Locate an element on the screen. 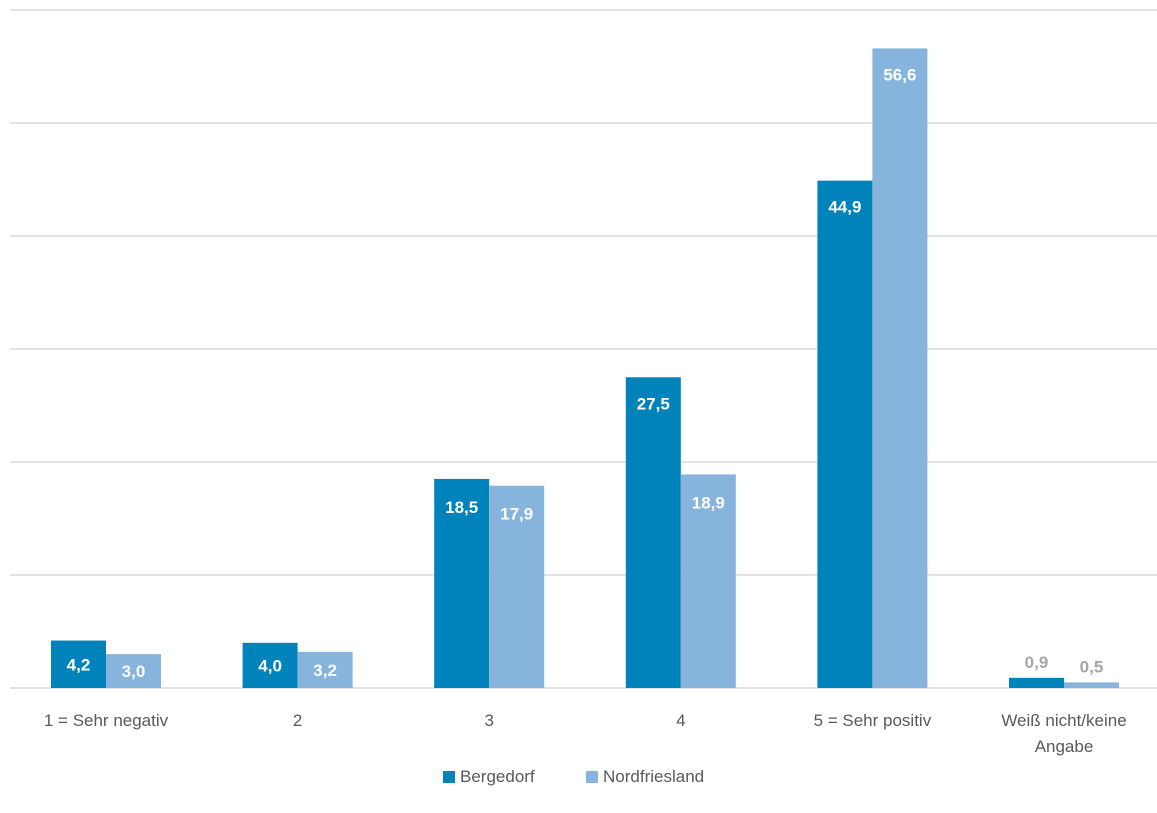 Image resolution: width=1157 pixels, height=813 pixels. category-label-4: 4 is located at coordinates (680, 720).